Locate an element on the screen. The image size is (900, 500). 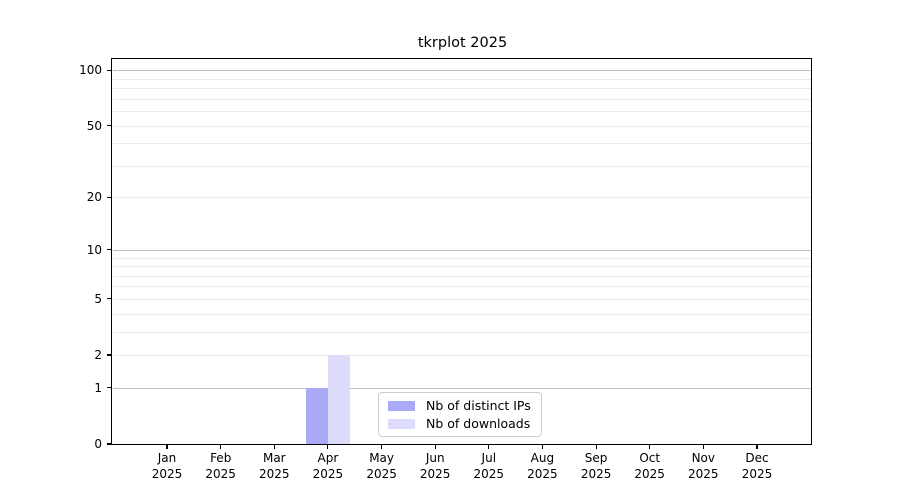
x-axis-tick-label: Nov 2025 is located at coordinates (703, 466).